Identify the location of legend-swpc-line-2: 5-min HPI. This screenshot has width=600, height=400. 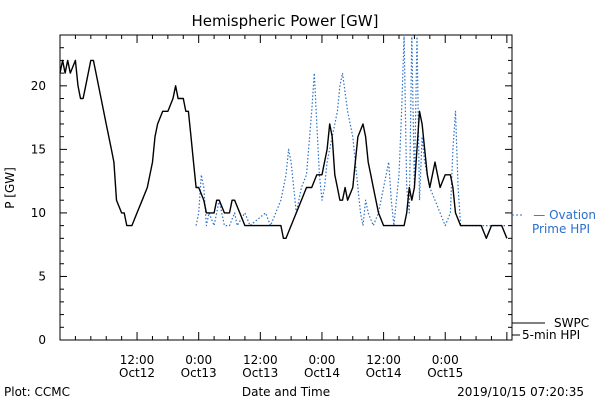
(551, 335).